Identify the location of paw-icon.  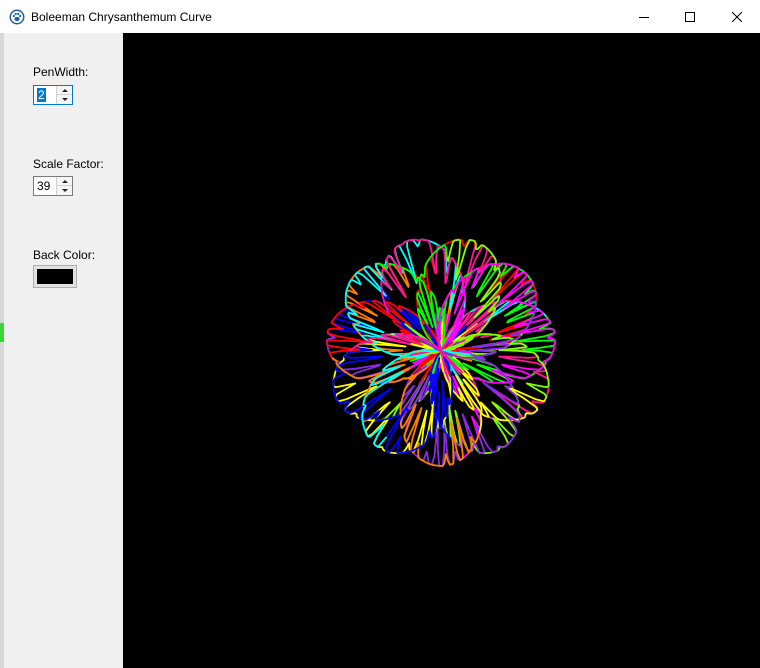
(17, 17).